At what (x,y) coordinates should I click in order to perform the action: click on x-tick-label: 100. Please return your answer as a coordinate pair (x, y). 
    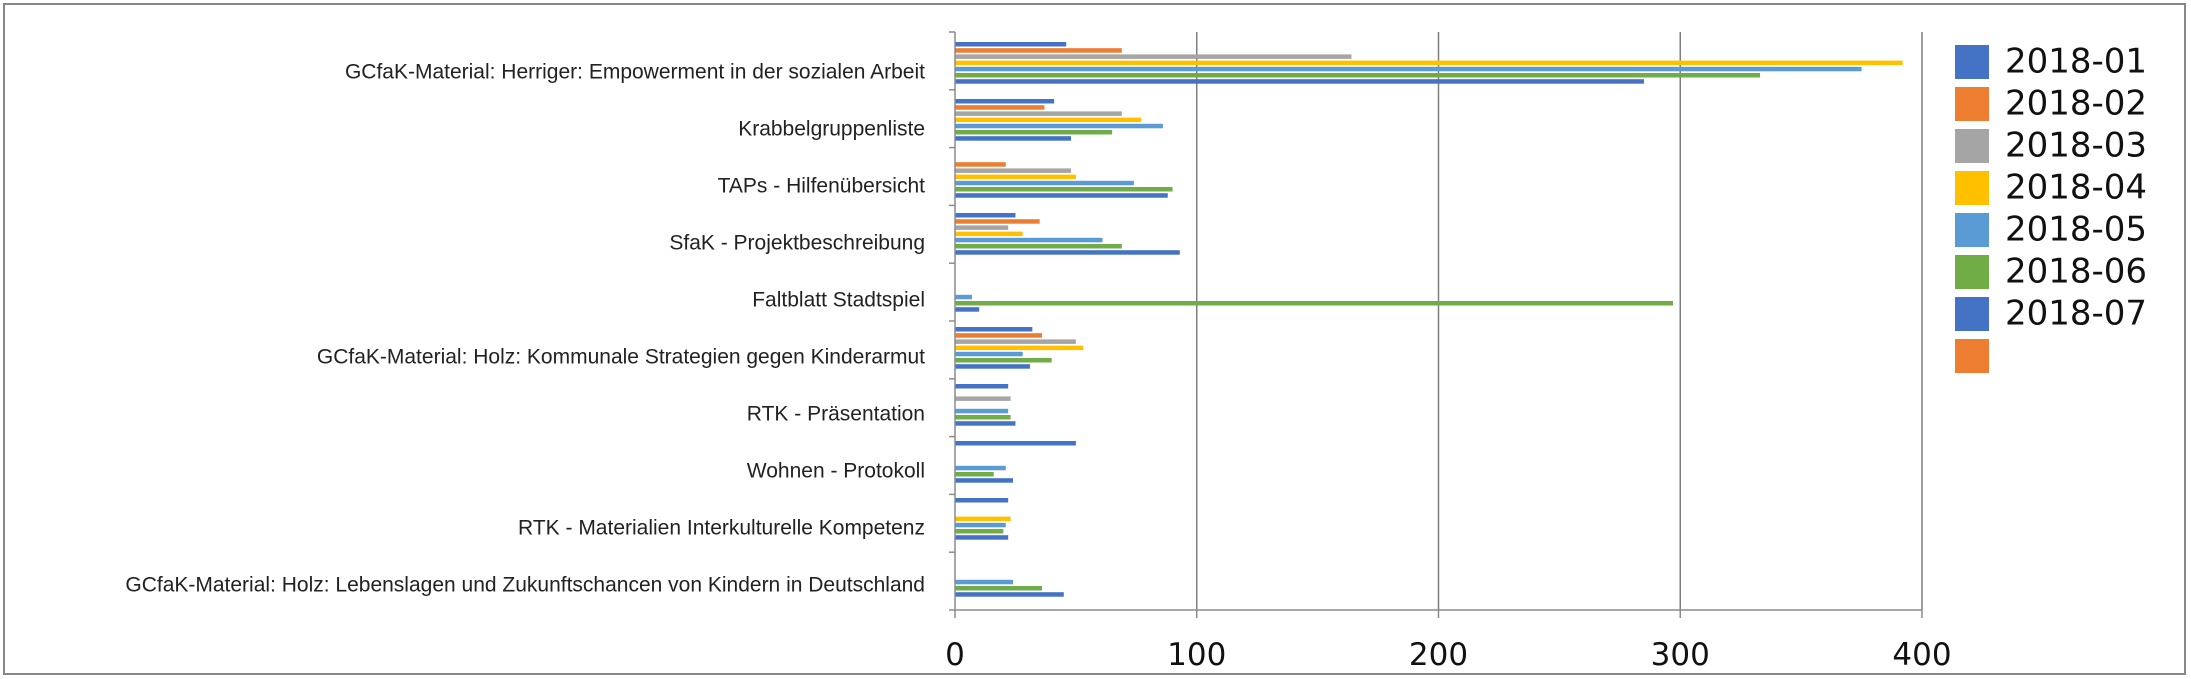
    Looking at the image, I should click on (1196, 655).